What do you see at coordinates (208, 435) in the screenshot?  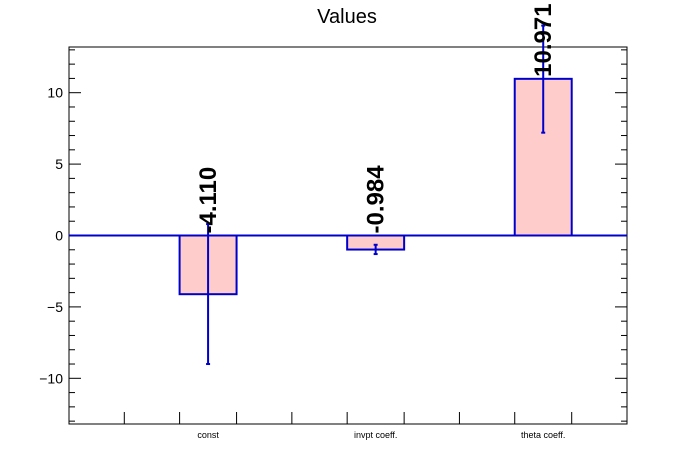 I see `x-tick-label: const` at bounding box center [208, 435].